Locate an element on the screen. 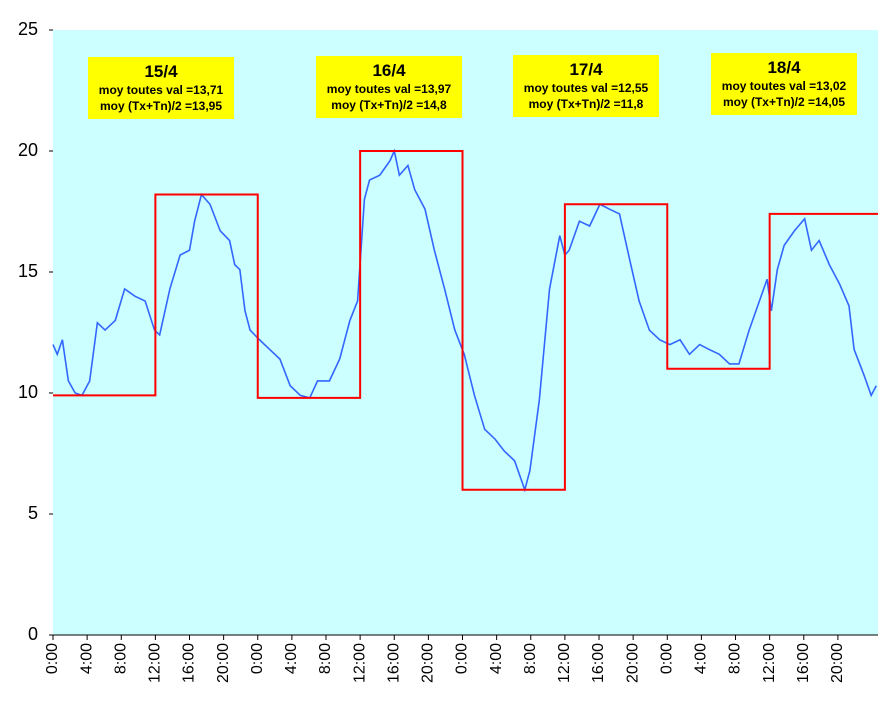 The height and width of the screenshot is (706, 884). y-tick-label: 10 is located at coordinates (28, 392).